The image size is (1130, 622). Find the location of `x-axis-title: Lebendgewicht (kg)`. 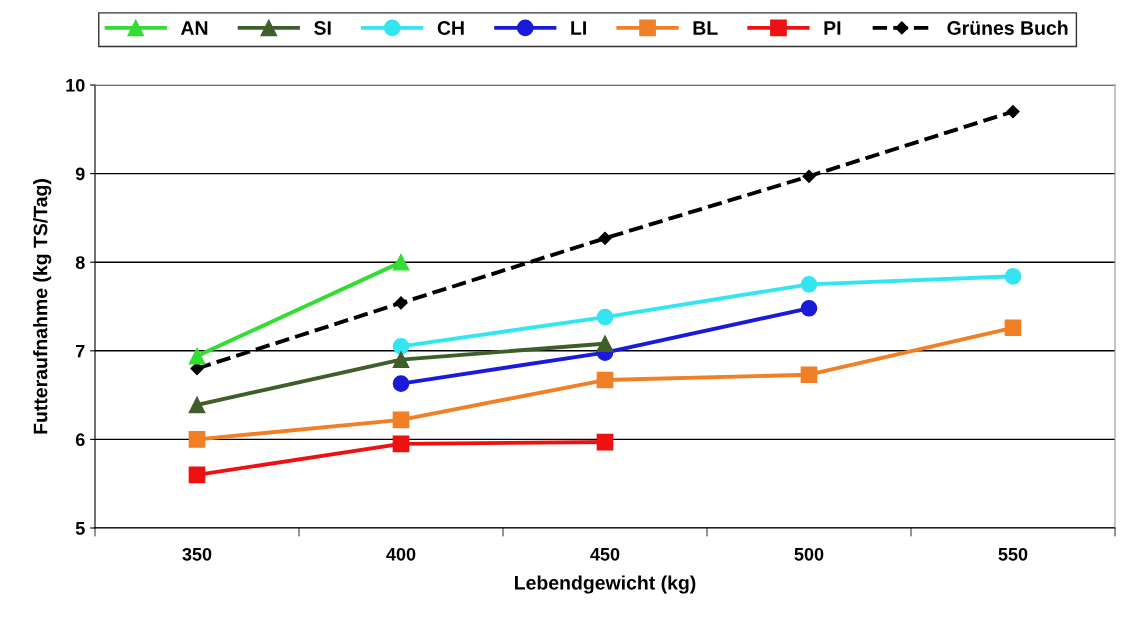

x-axis-title: Lebendgewicht (kg) is located at coordinates (605, 584).